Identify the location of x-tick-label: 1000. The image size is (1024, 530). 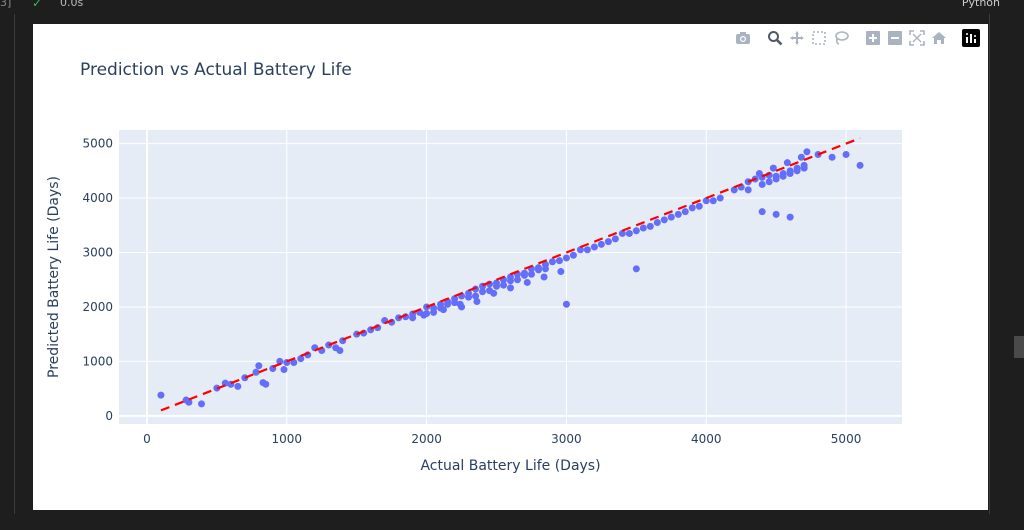
(287, 439).